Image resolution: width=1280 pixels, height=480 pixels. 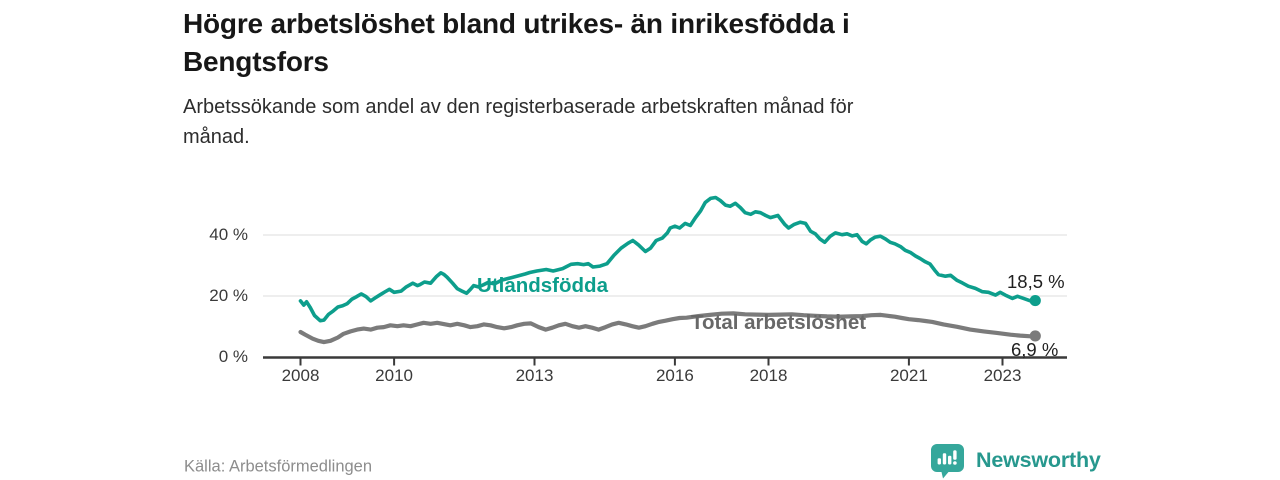 I want to click on x-axis-label: 2018, so click(x=768, y=375).